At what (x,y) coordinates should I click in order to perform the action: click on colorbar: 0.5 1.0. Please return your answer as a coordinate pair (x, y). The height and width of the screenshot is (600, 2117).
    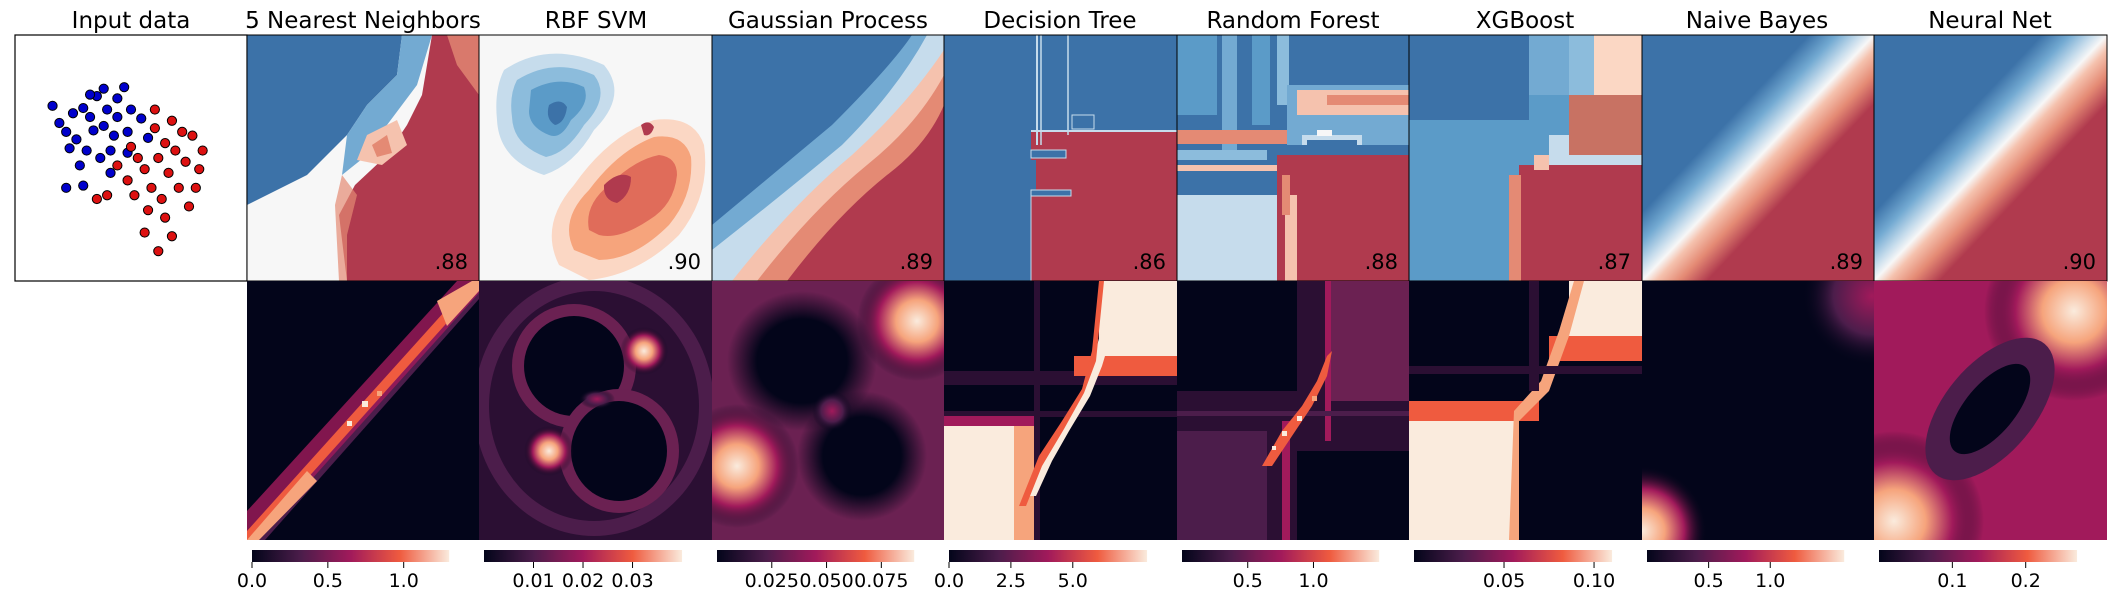
    Looking at the image, I should click on (1281, 571).